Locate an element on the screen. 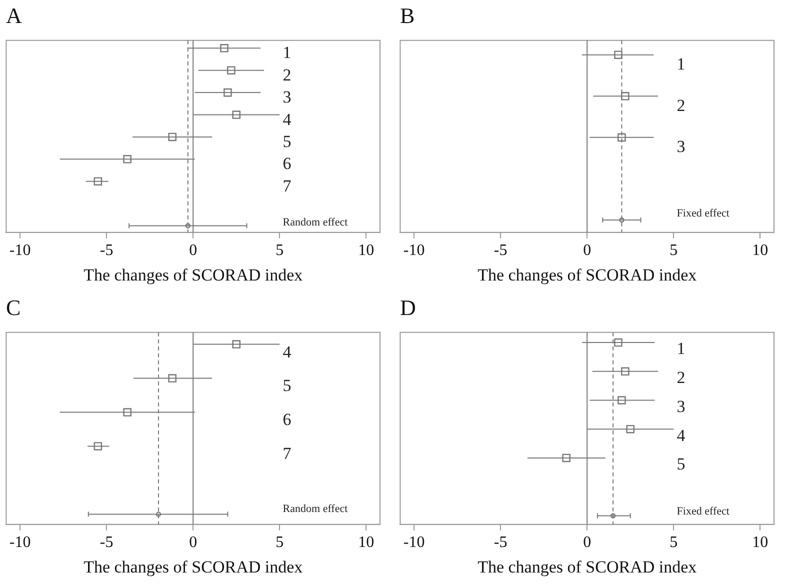 Image resolution: width=789 pixels, height=585 pixels. chart-title: A is located at coordinates (14, 15).